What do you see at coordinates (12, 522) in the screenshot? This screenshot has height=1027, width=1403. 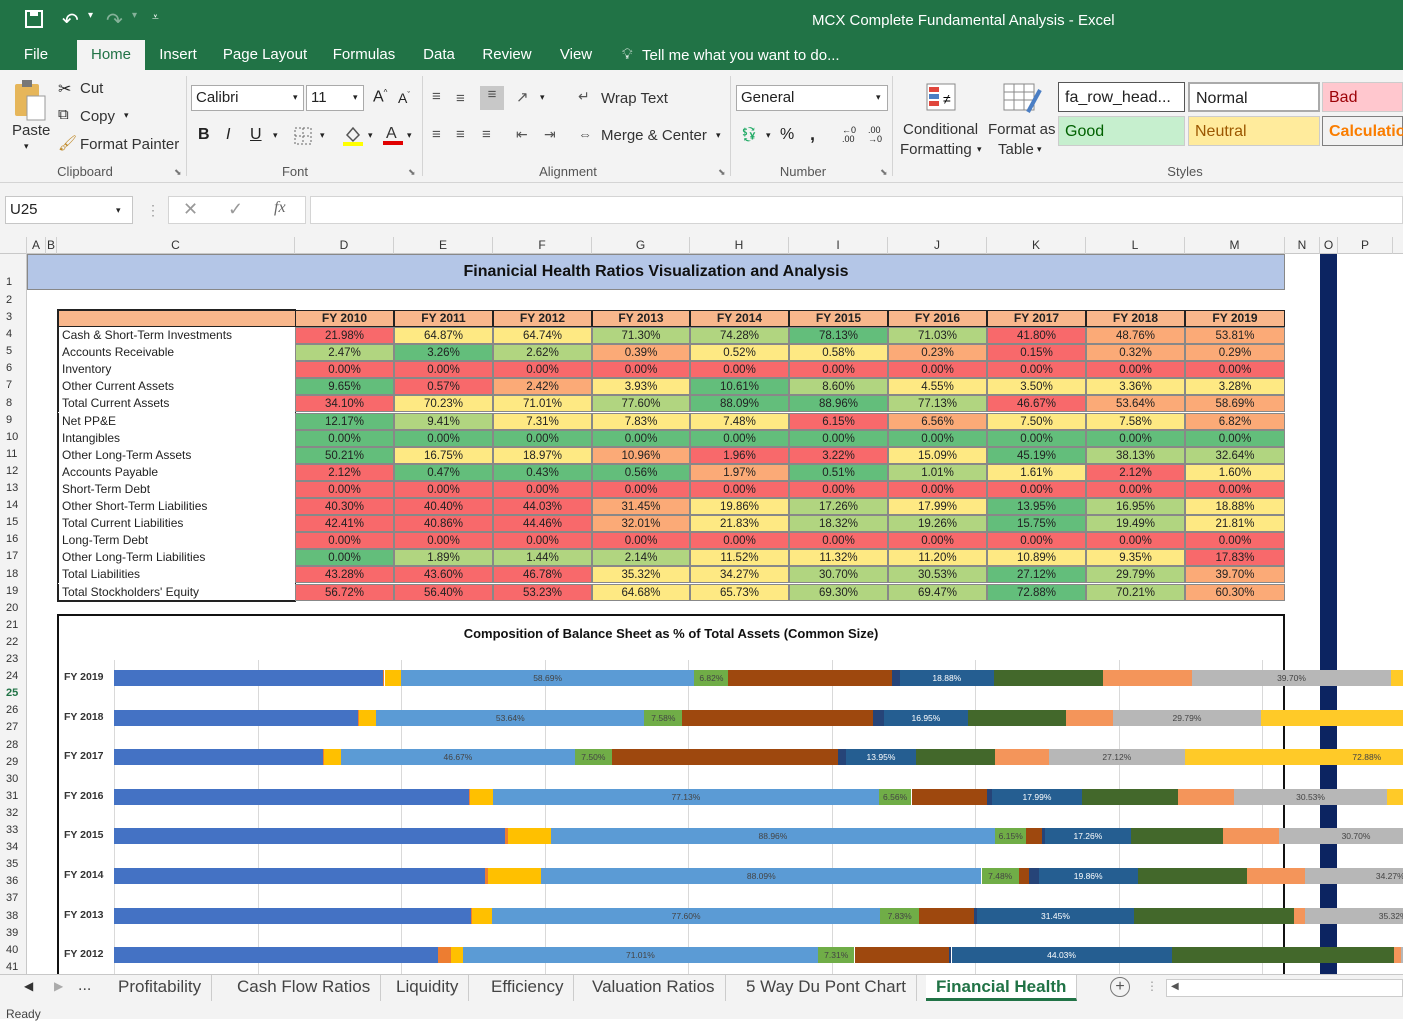 I see `row-header: 15` at bounding box center [12, 522].